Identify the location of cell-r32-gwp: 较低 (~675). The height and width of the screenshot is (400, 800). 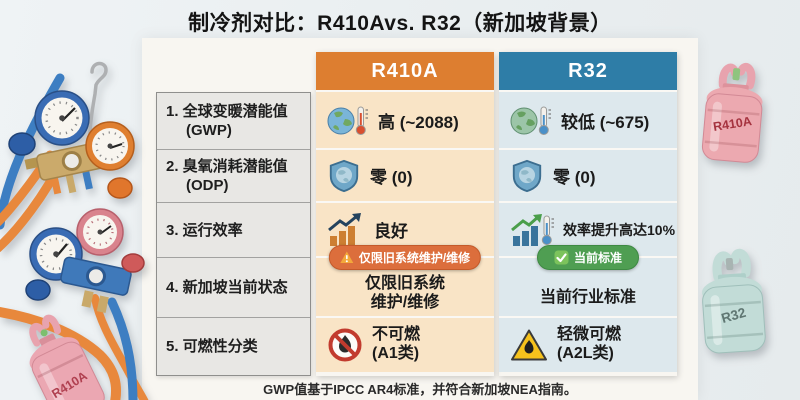
(588, 119).